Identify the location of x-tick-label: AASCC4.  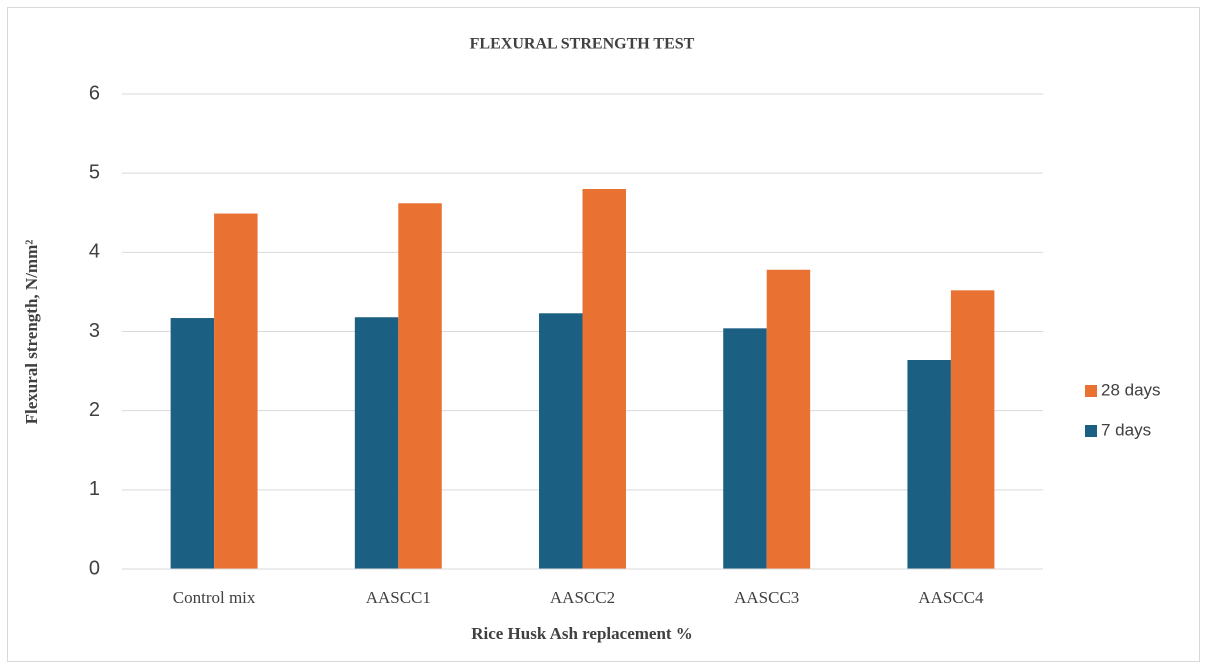
(951, 597).